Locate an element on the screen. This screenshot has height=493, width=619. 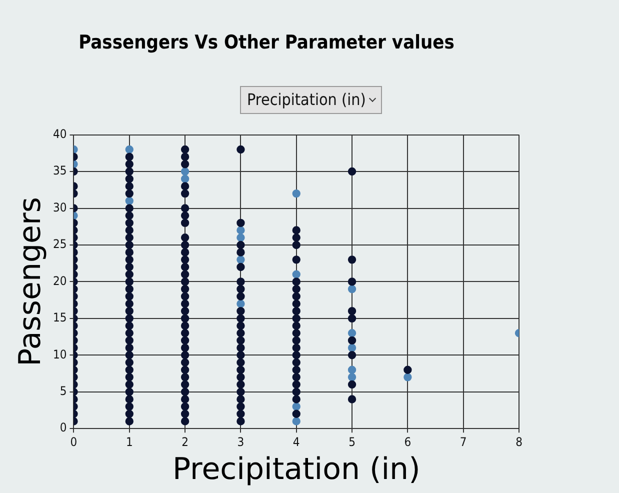
x-tick-label: 7 is located at coordinates (463, 441).